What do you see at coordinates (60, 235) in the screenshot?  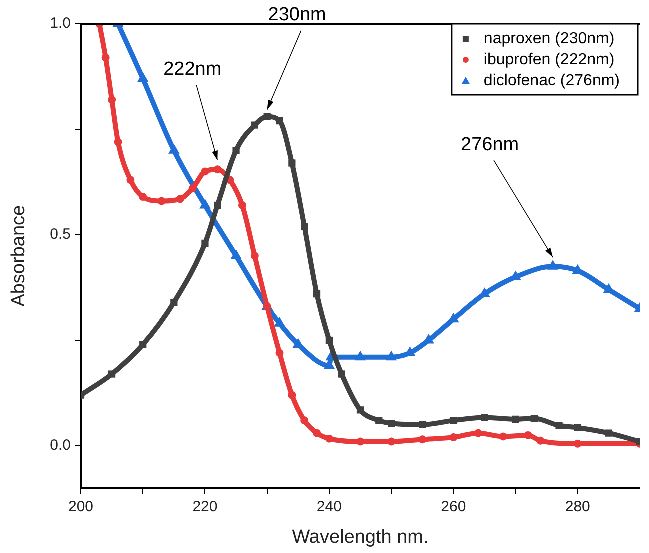 I see `y-tick-label: 0.5` at bounding box center [60, 235].